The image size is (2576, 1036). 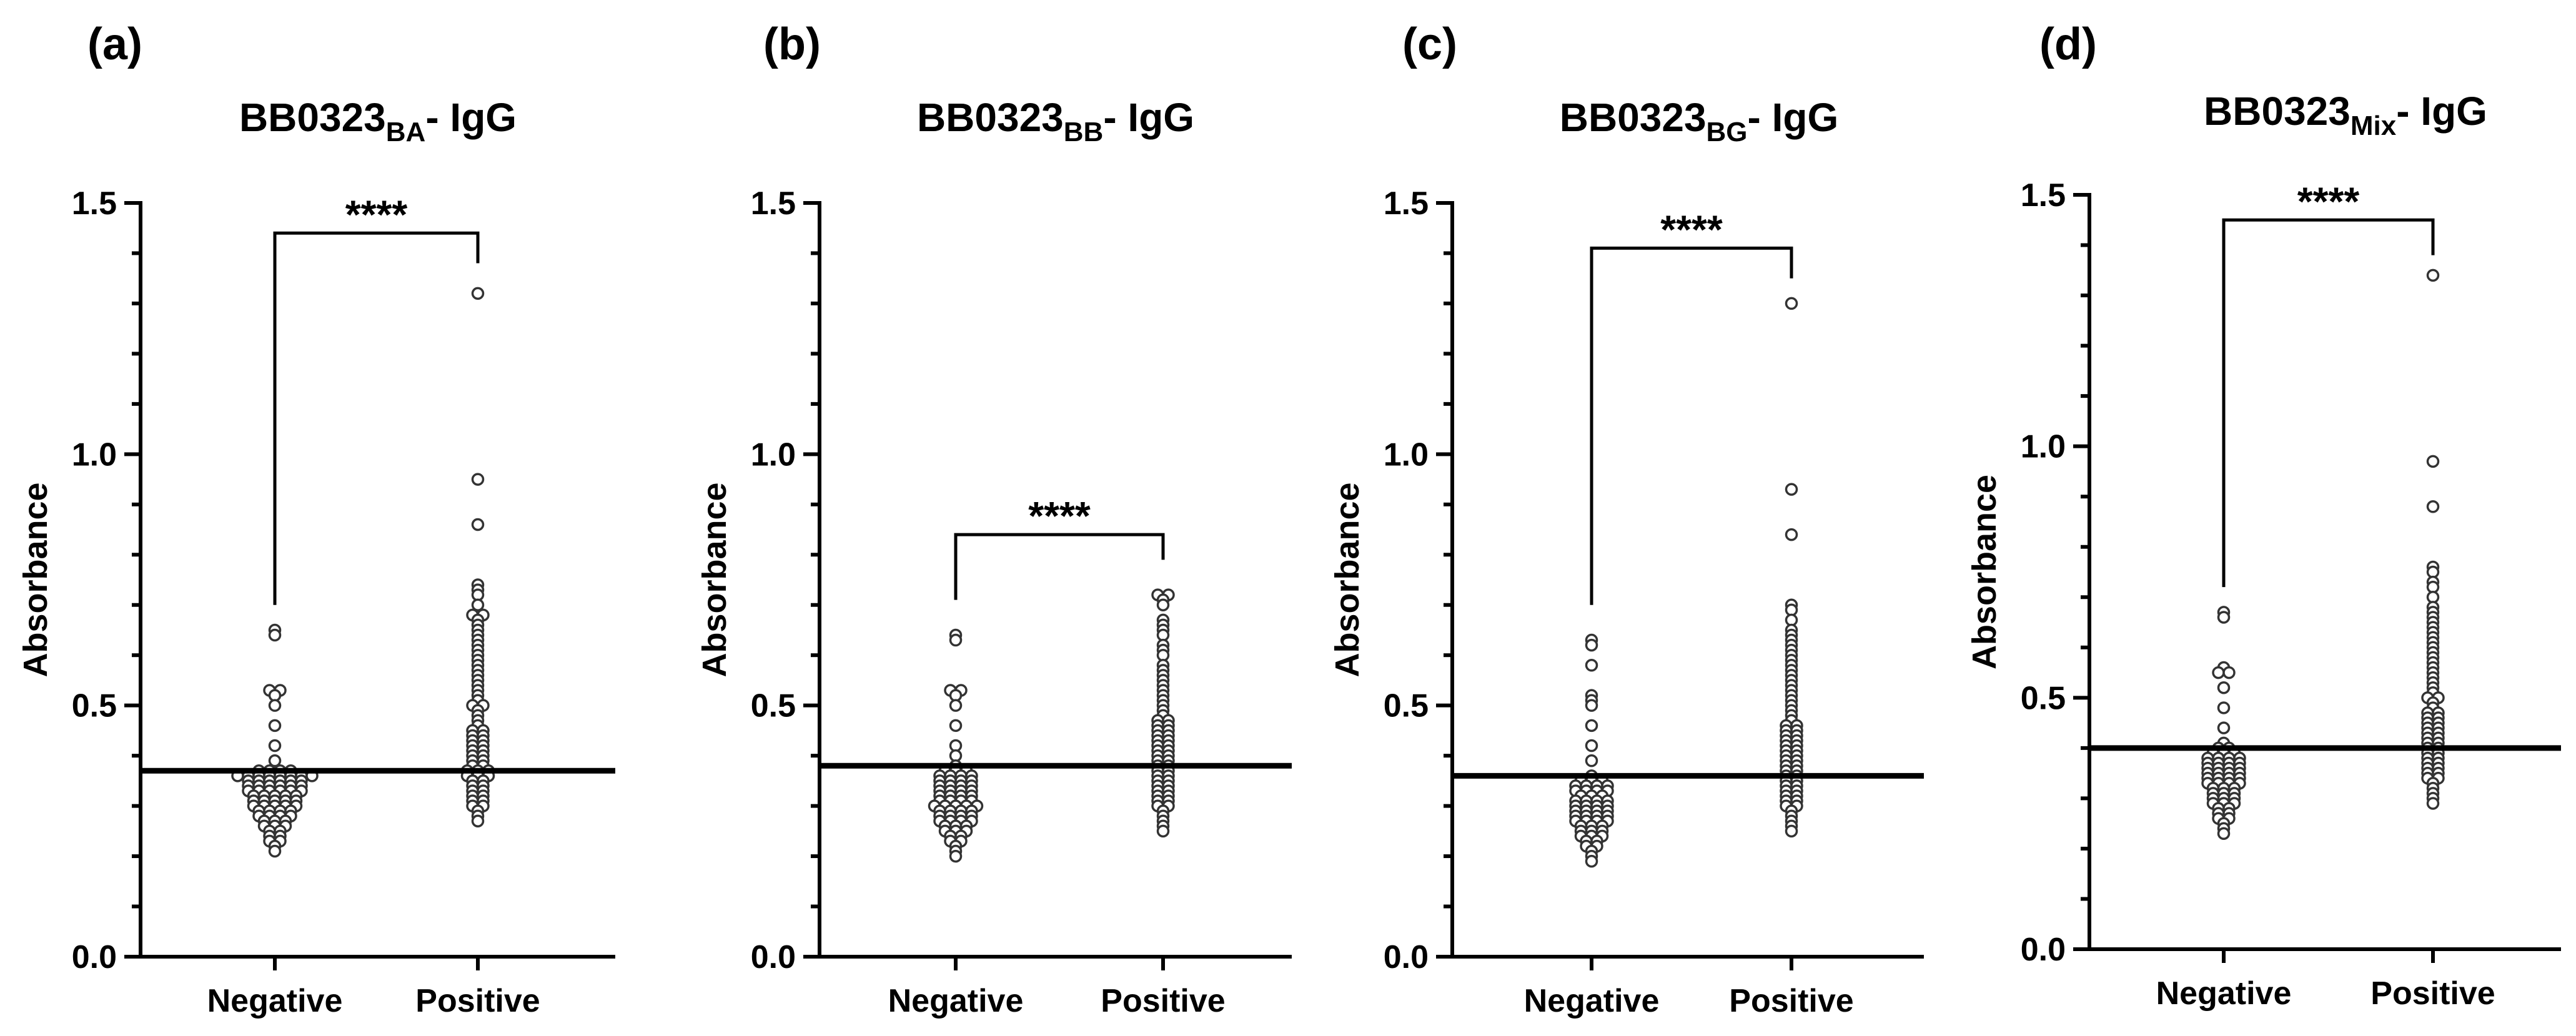 What do you see at coordinates (2068, 44) in the screenshot?
I see `panel-letter: (d)` at bounding box center [2068, 44].